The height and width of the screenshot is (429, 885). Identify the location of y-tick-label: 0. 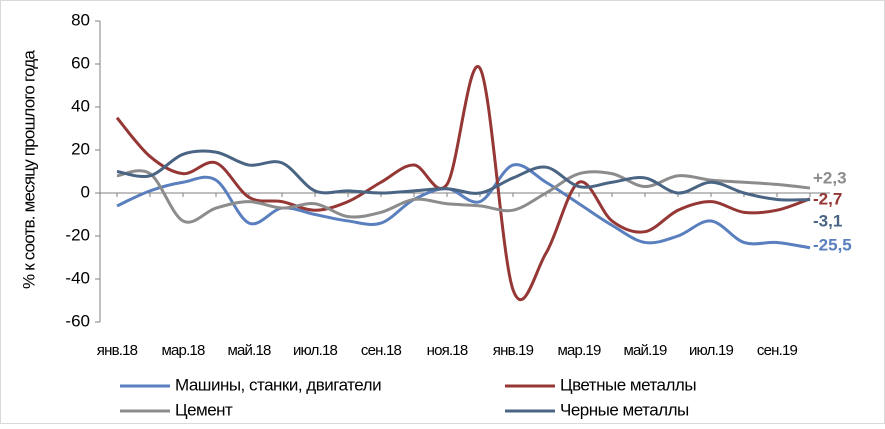
(85, 191).